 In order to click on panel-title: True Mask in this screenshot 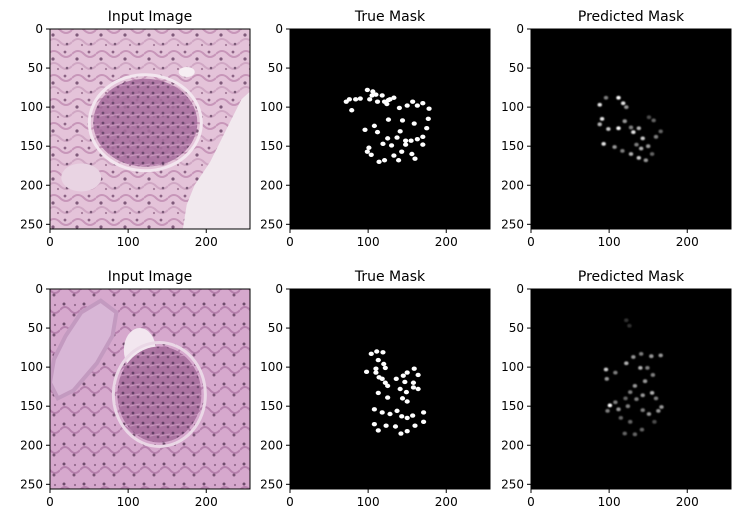, I will do `click(390, 277)`.